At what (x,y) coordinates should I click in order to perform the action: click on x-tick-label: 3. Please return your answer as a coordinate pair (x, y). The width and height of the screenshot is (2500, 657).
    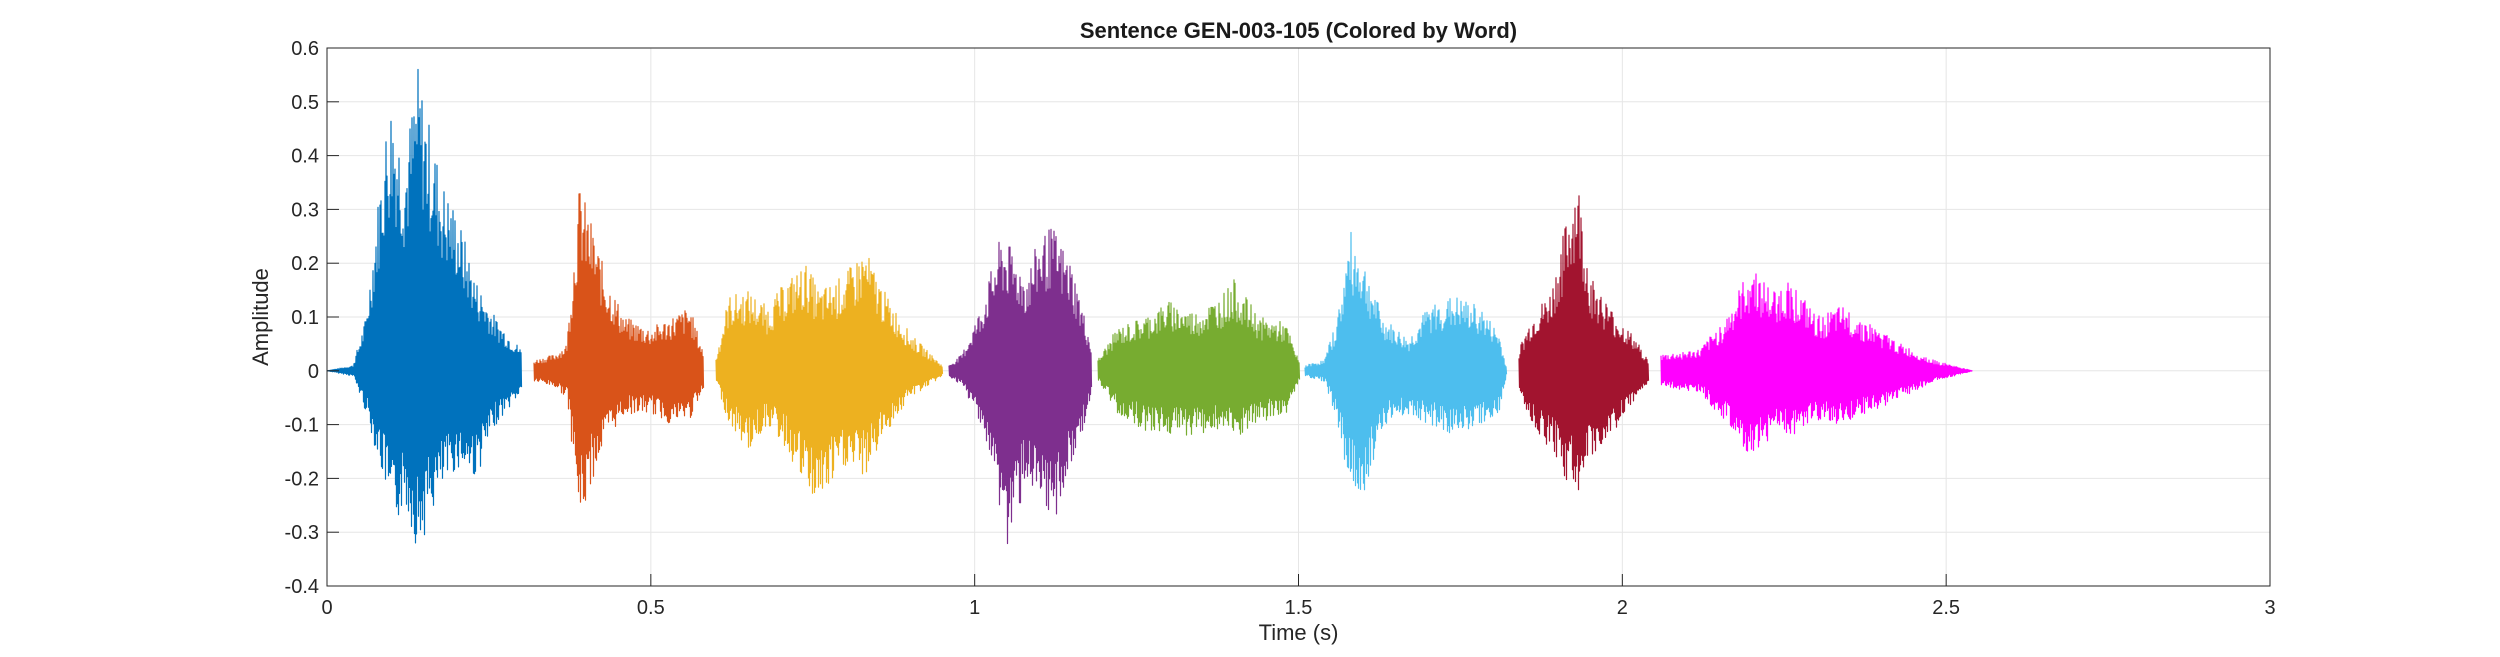
    Looking at the image, I should click on (2269, 608).